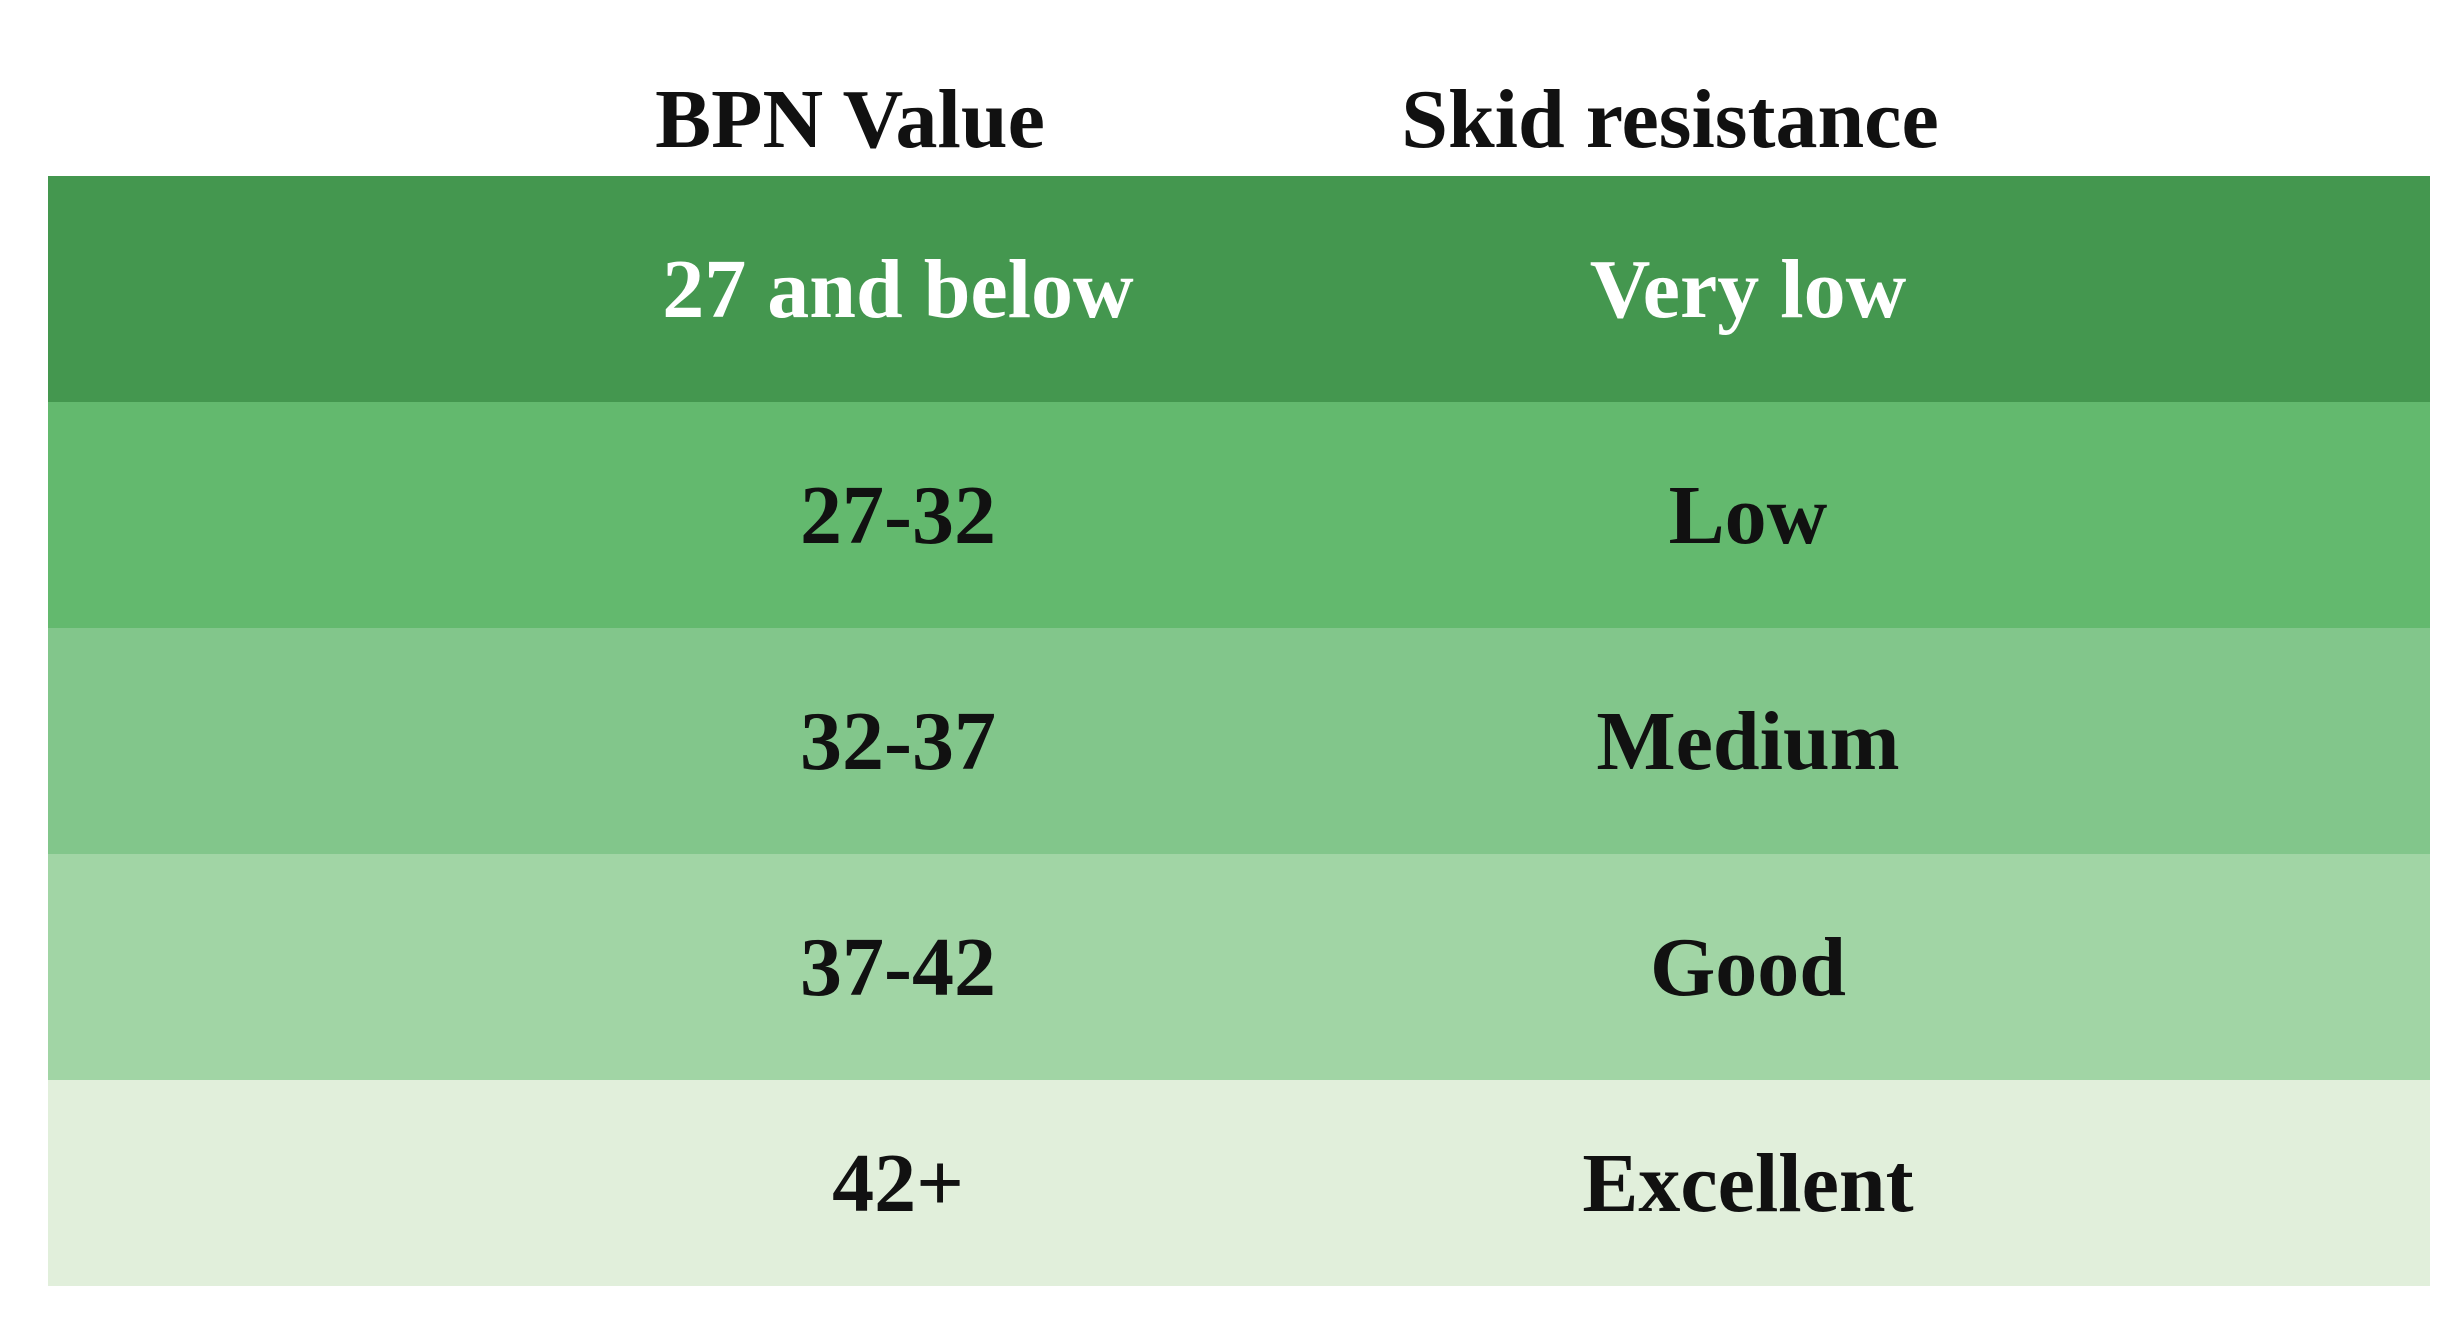 This screenshot has width=2460, height=1320. What do you see at coordinates (850, 119) in the screenshot?
I see `bpn-value-header: BPN Value` at bounding box center [850, 119].